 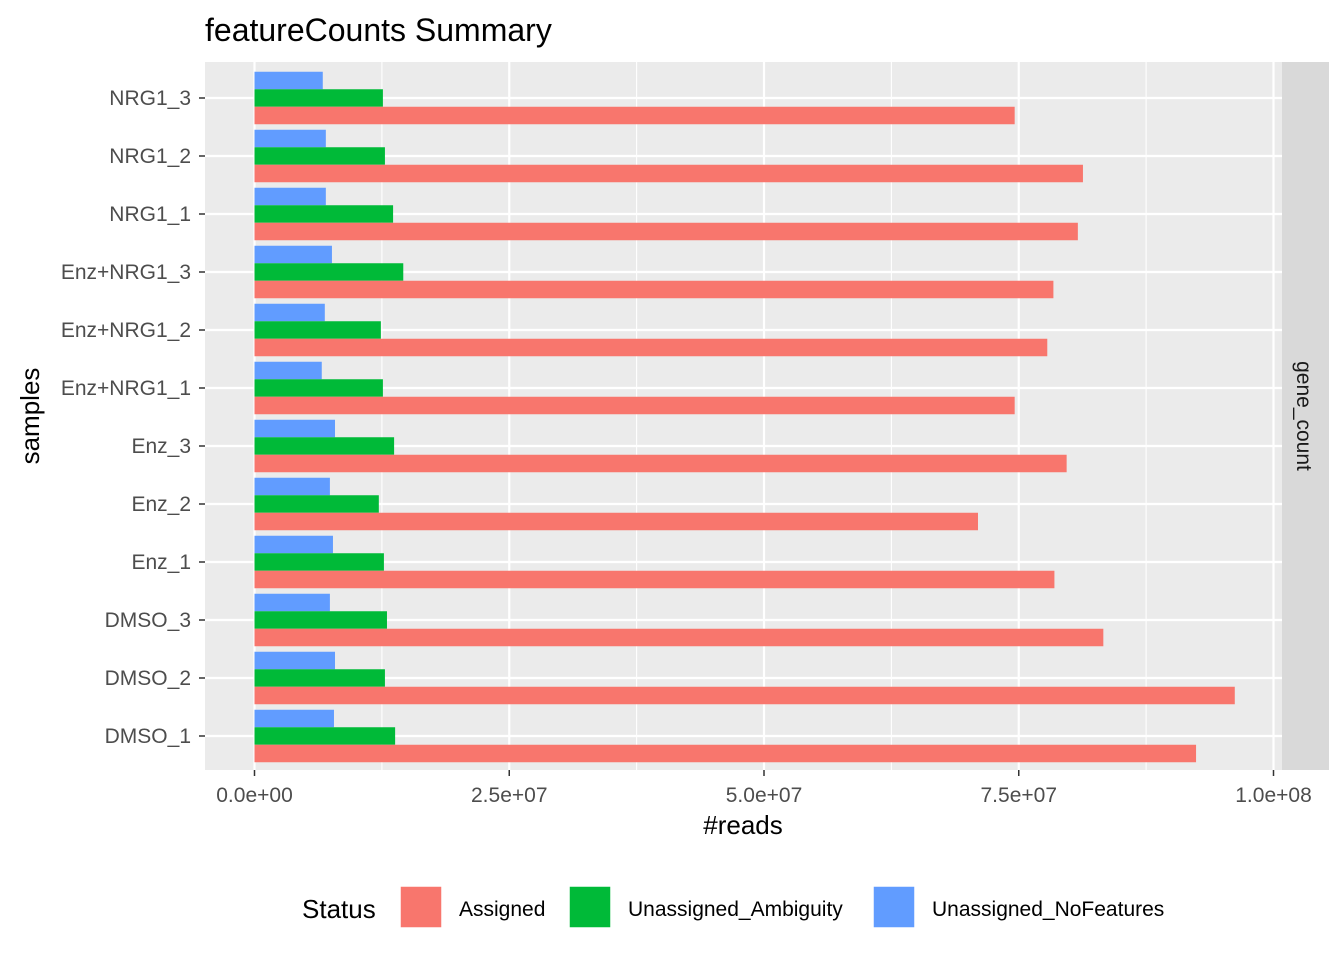 What do you see at coordinates (161, 562) in the screenshot?
I see `y-tick-label: Enz_1` at bounding box center [161, 562].